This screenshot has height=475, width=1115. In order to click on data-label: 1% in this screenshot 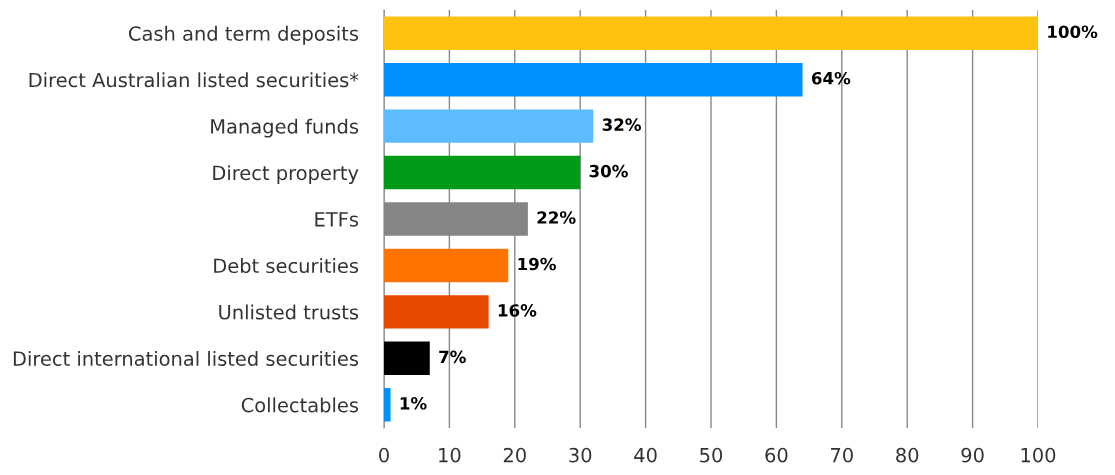, I will do `click(413, 403)`.